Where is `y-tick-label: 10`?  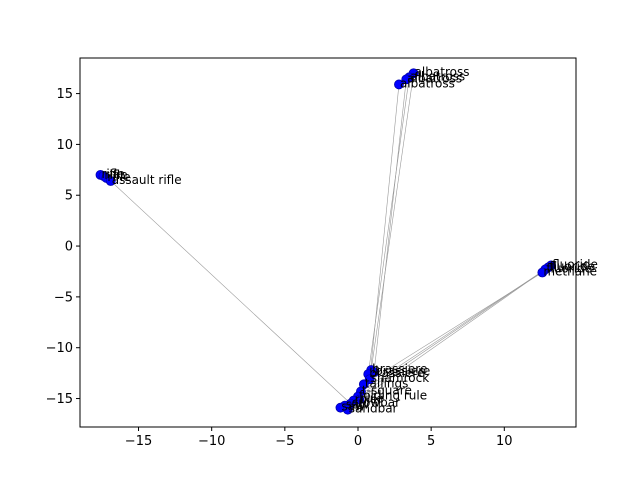 y-tick-label: 10 is located at coordinates (64, 145).